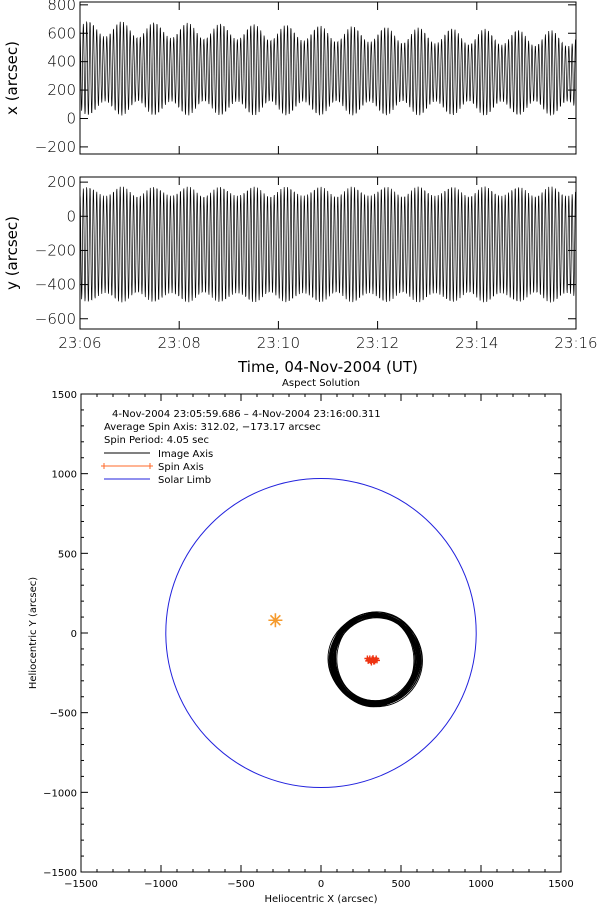  Describe the element at coordinates (377, 343) in the screenshot. I see `xtick-label: 23:12` at that location.